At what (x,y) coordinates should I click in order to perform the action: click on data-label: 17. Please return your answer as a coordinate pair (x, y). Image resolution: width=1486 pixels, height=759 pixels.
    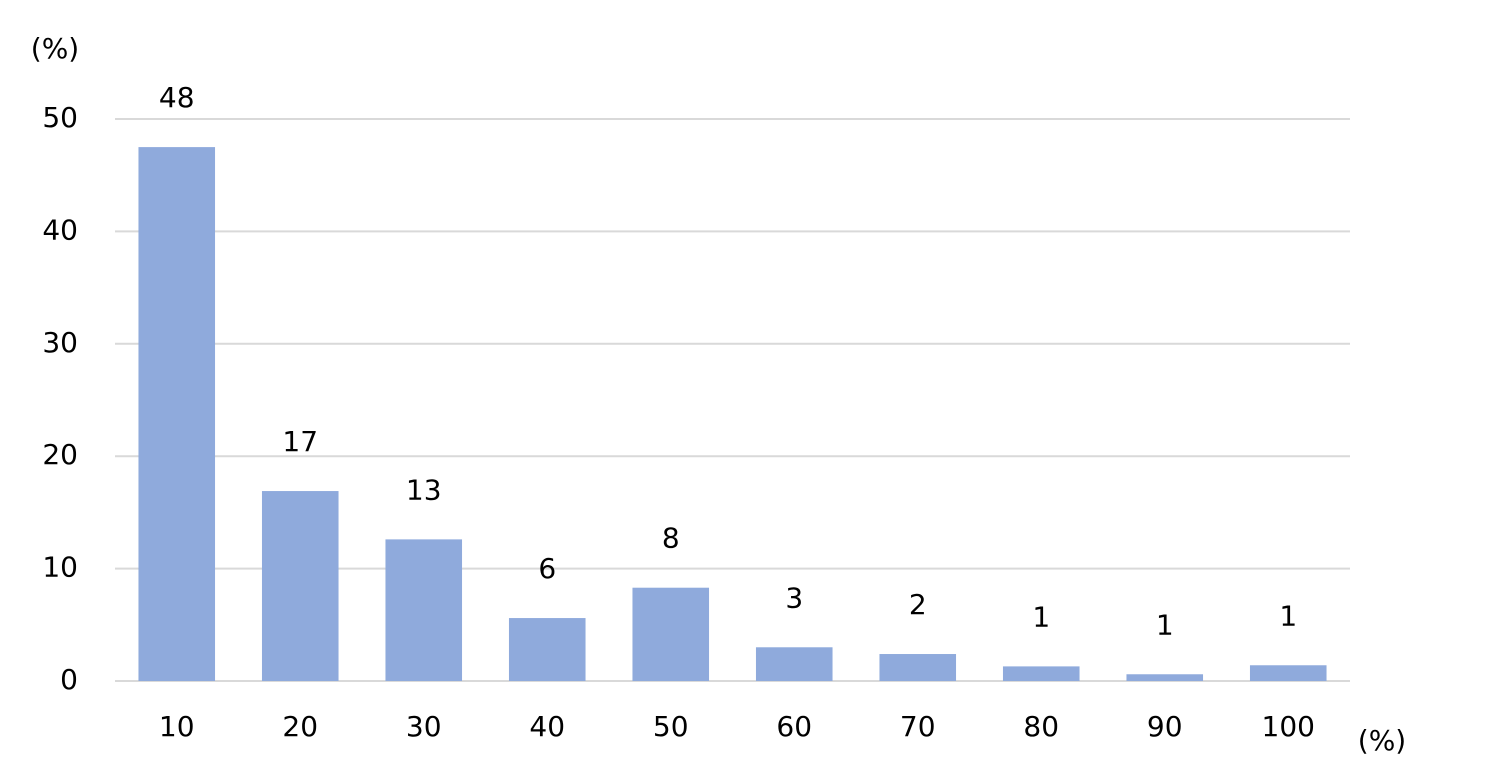
    Looking at the image, I should click on (300, 441).